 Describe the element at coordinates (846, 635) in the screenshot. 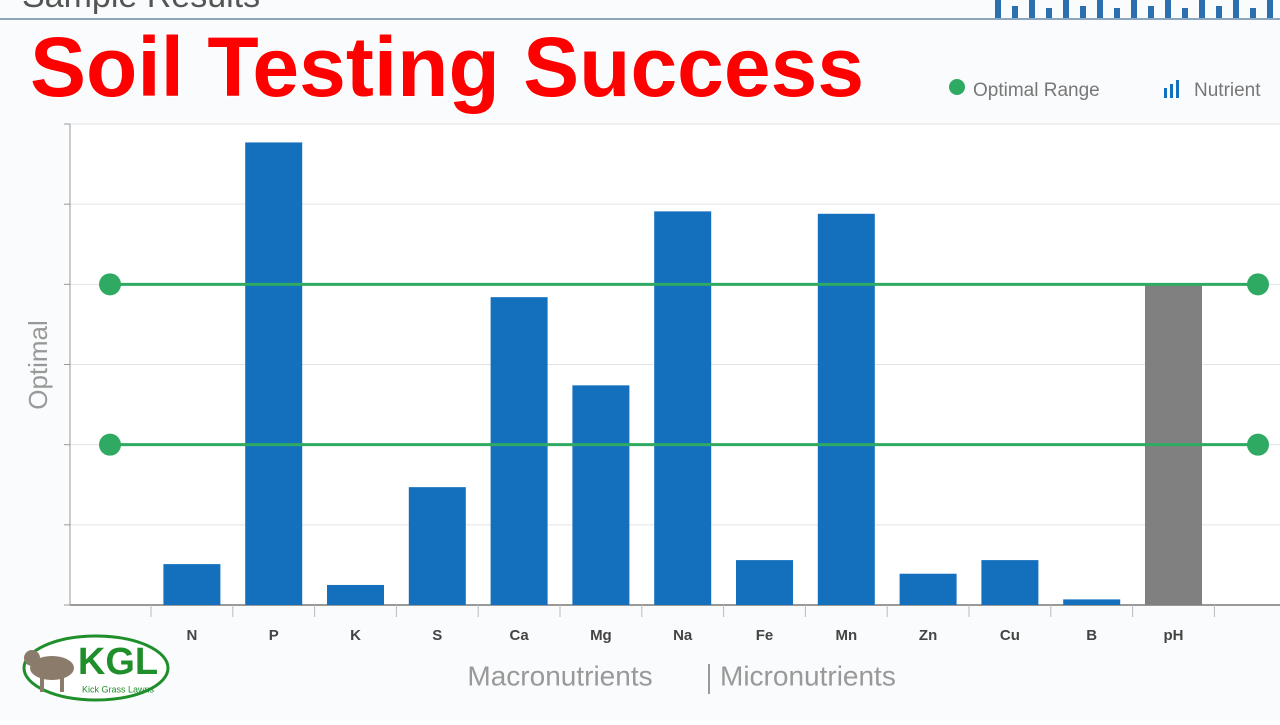

I see `x-tick-label: Mn` at that location.